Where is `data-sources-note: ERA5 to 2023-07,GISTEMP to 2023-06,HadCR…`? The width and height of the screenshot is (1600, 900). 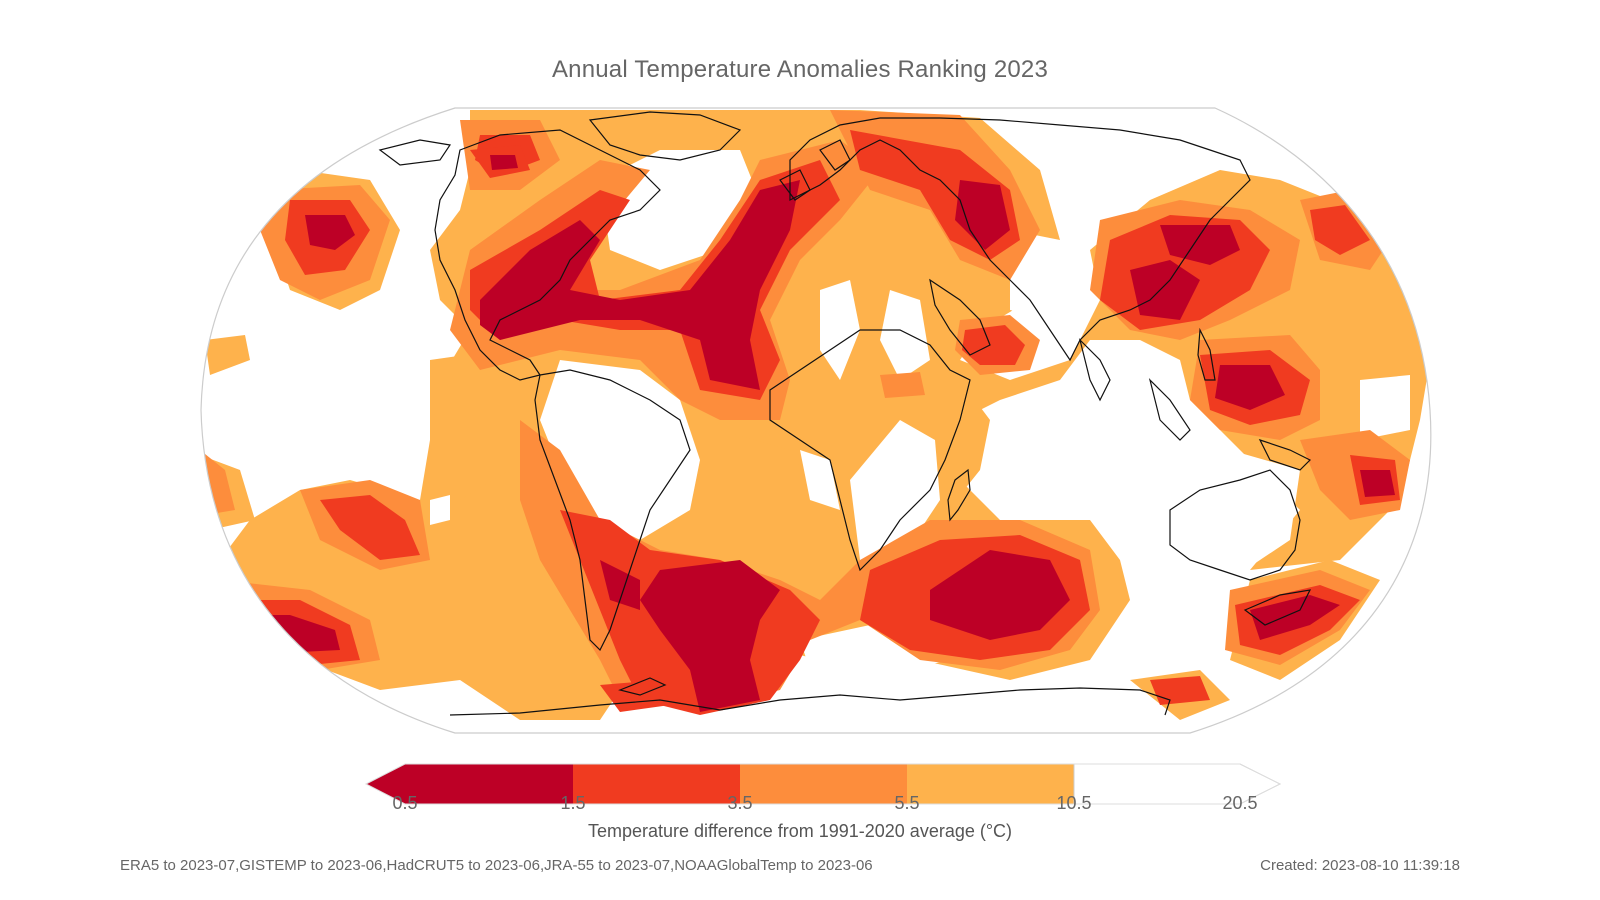 data-sources-note: ERA5 to 2023-07,GISTEMP to 2023-06,HadCR… is located at coordinates (496, 865).